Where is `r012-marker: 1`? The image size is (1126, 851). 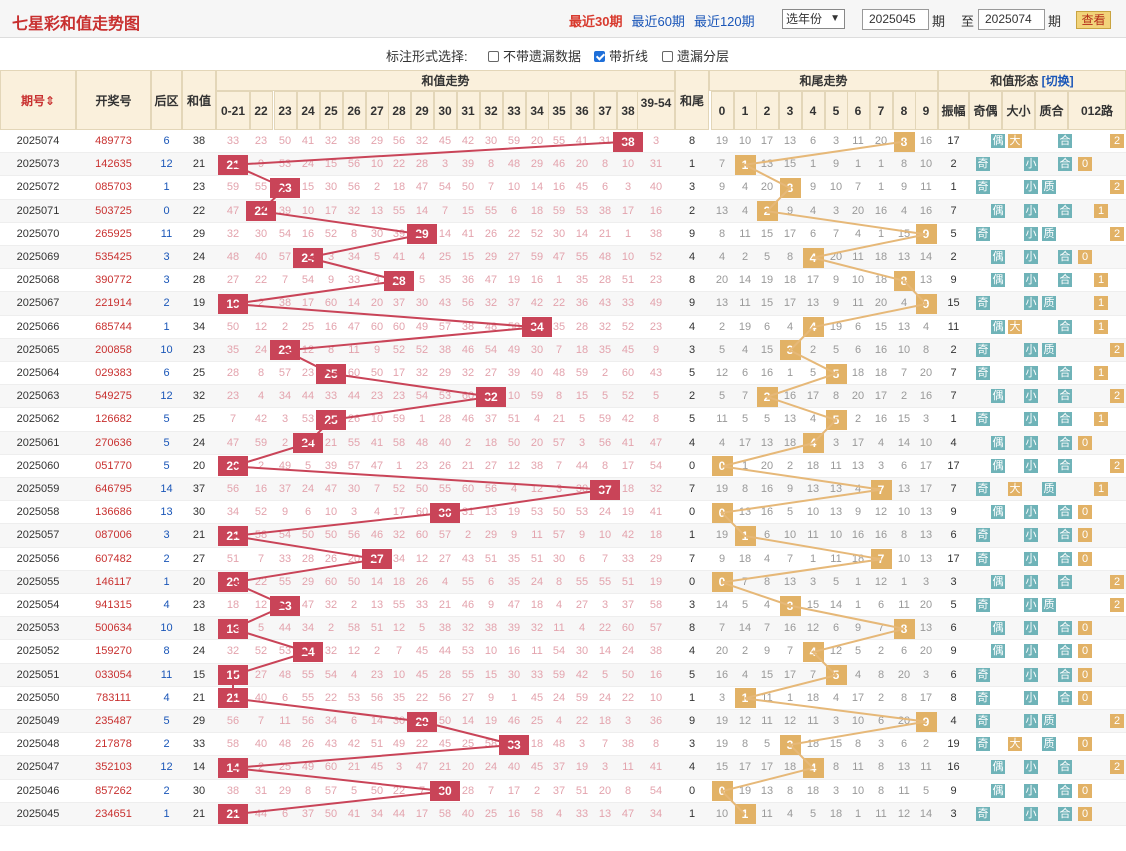
r012-marker: 1 is located at coordinates (1101, 303).